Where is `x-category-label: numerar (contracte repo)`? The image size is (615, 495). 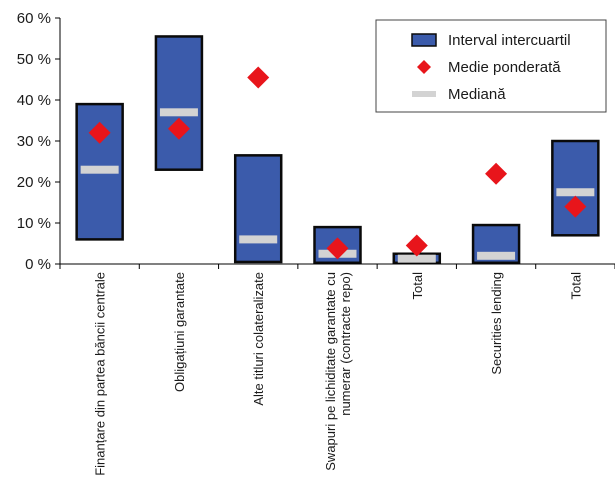
x-category-label: numerar (contracte repo) is located at coordinates (345, 344).